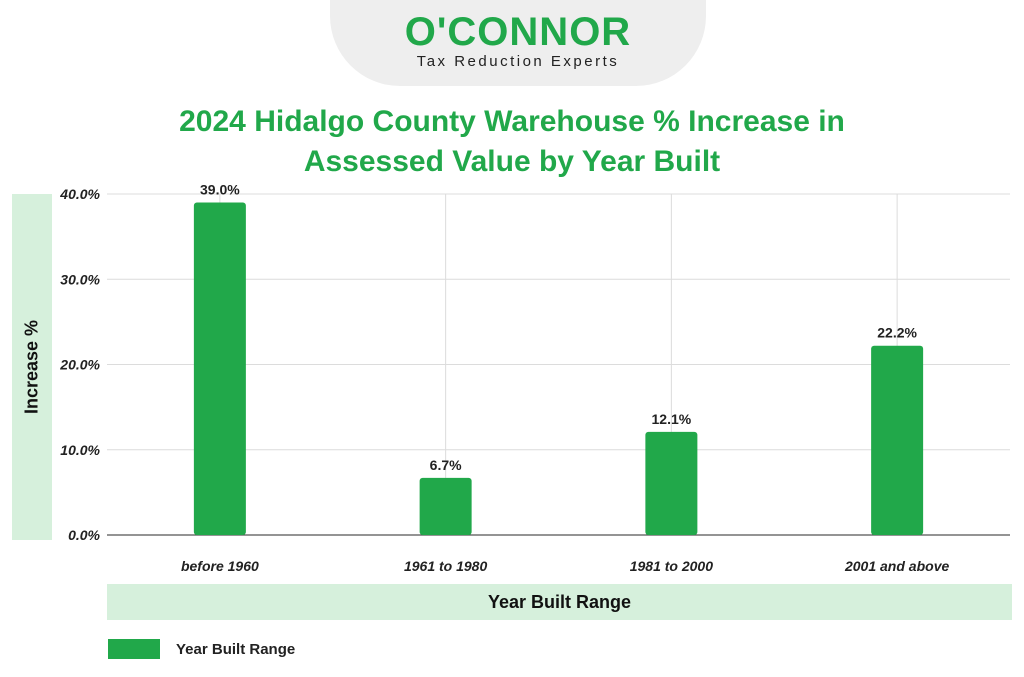  What do you see at coordinates (897, 333) in the screenshot?
I see `data-label: 22.2%` at bounding box center [897, 333].